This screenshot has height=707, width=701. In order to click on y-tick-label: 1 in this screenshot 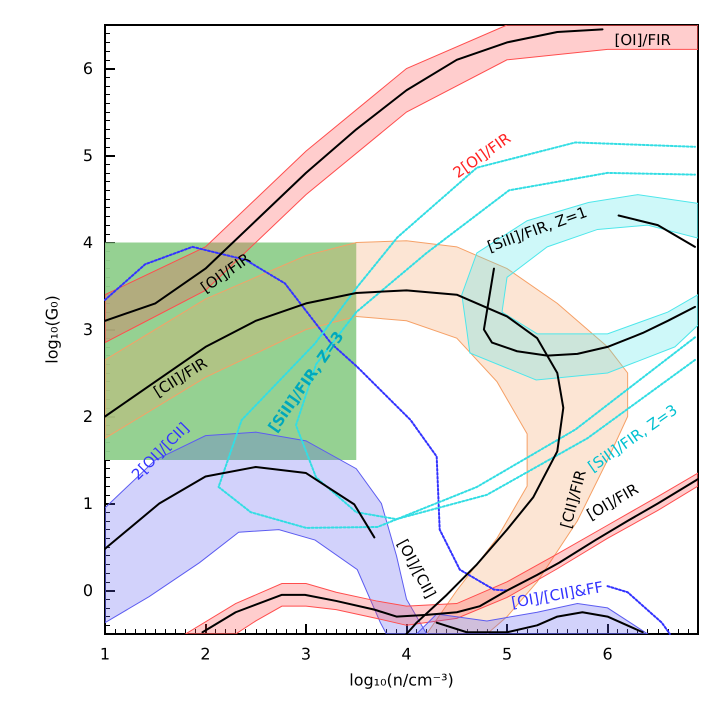, I will do `click(87, 503)`.